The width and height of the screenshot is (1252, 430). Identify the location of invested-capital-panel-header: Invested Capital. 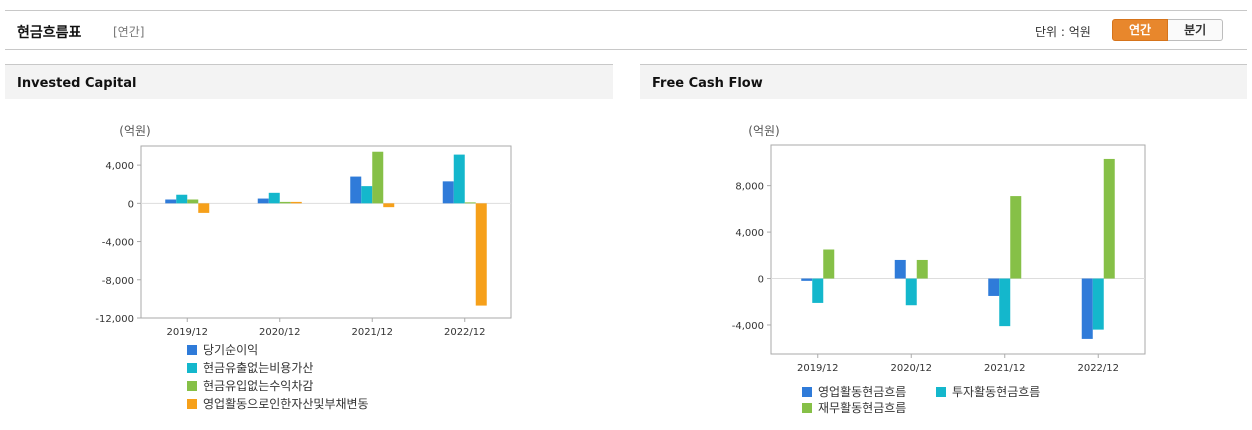
(309, 81).